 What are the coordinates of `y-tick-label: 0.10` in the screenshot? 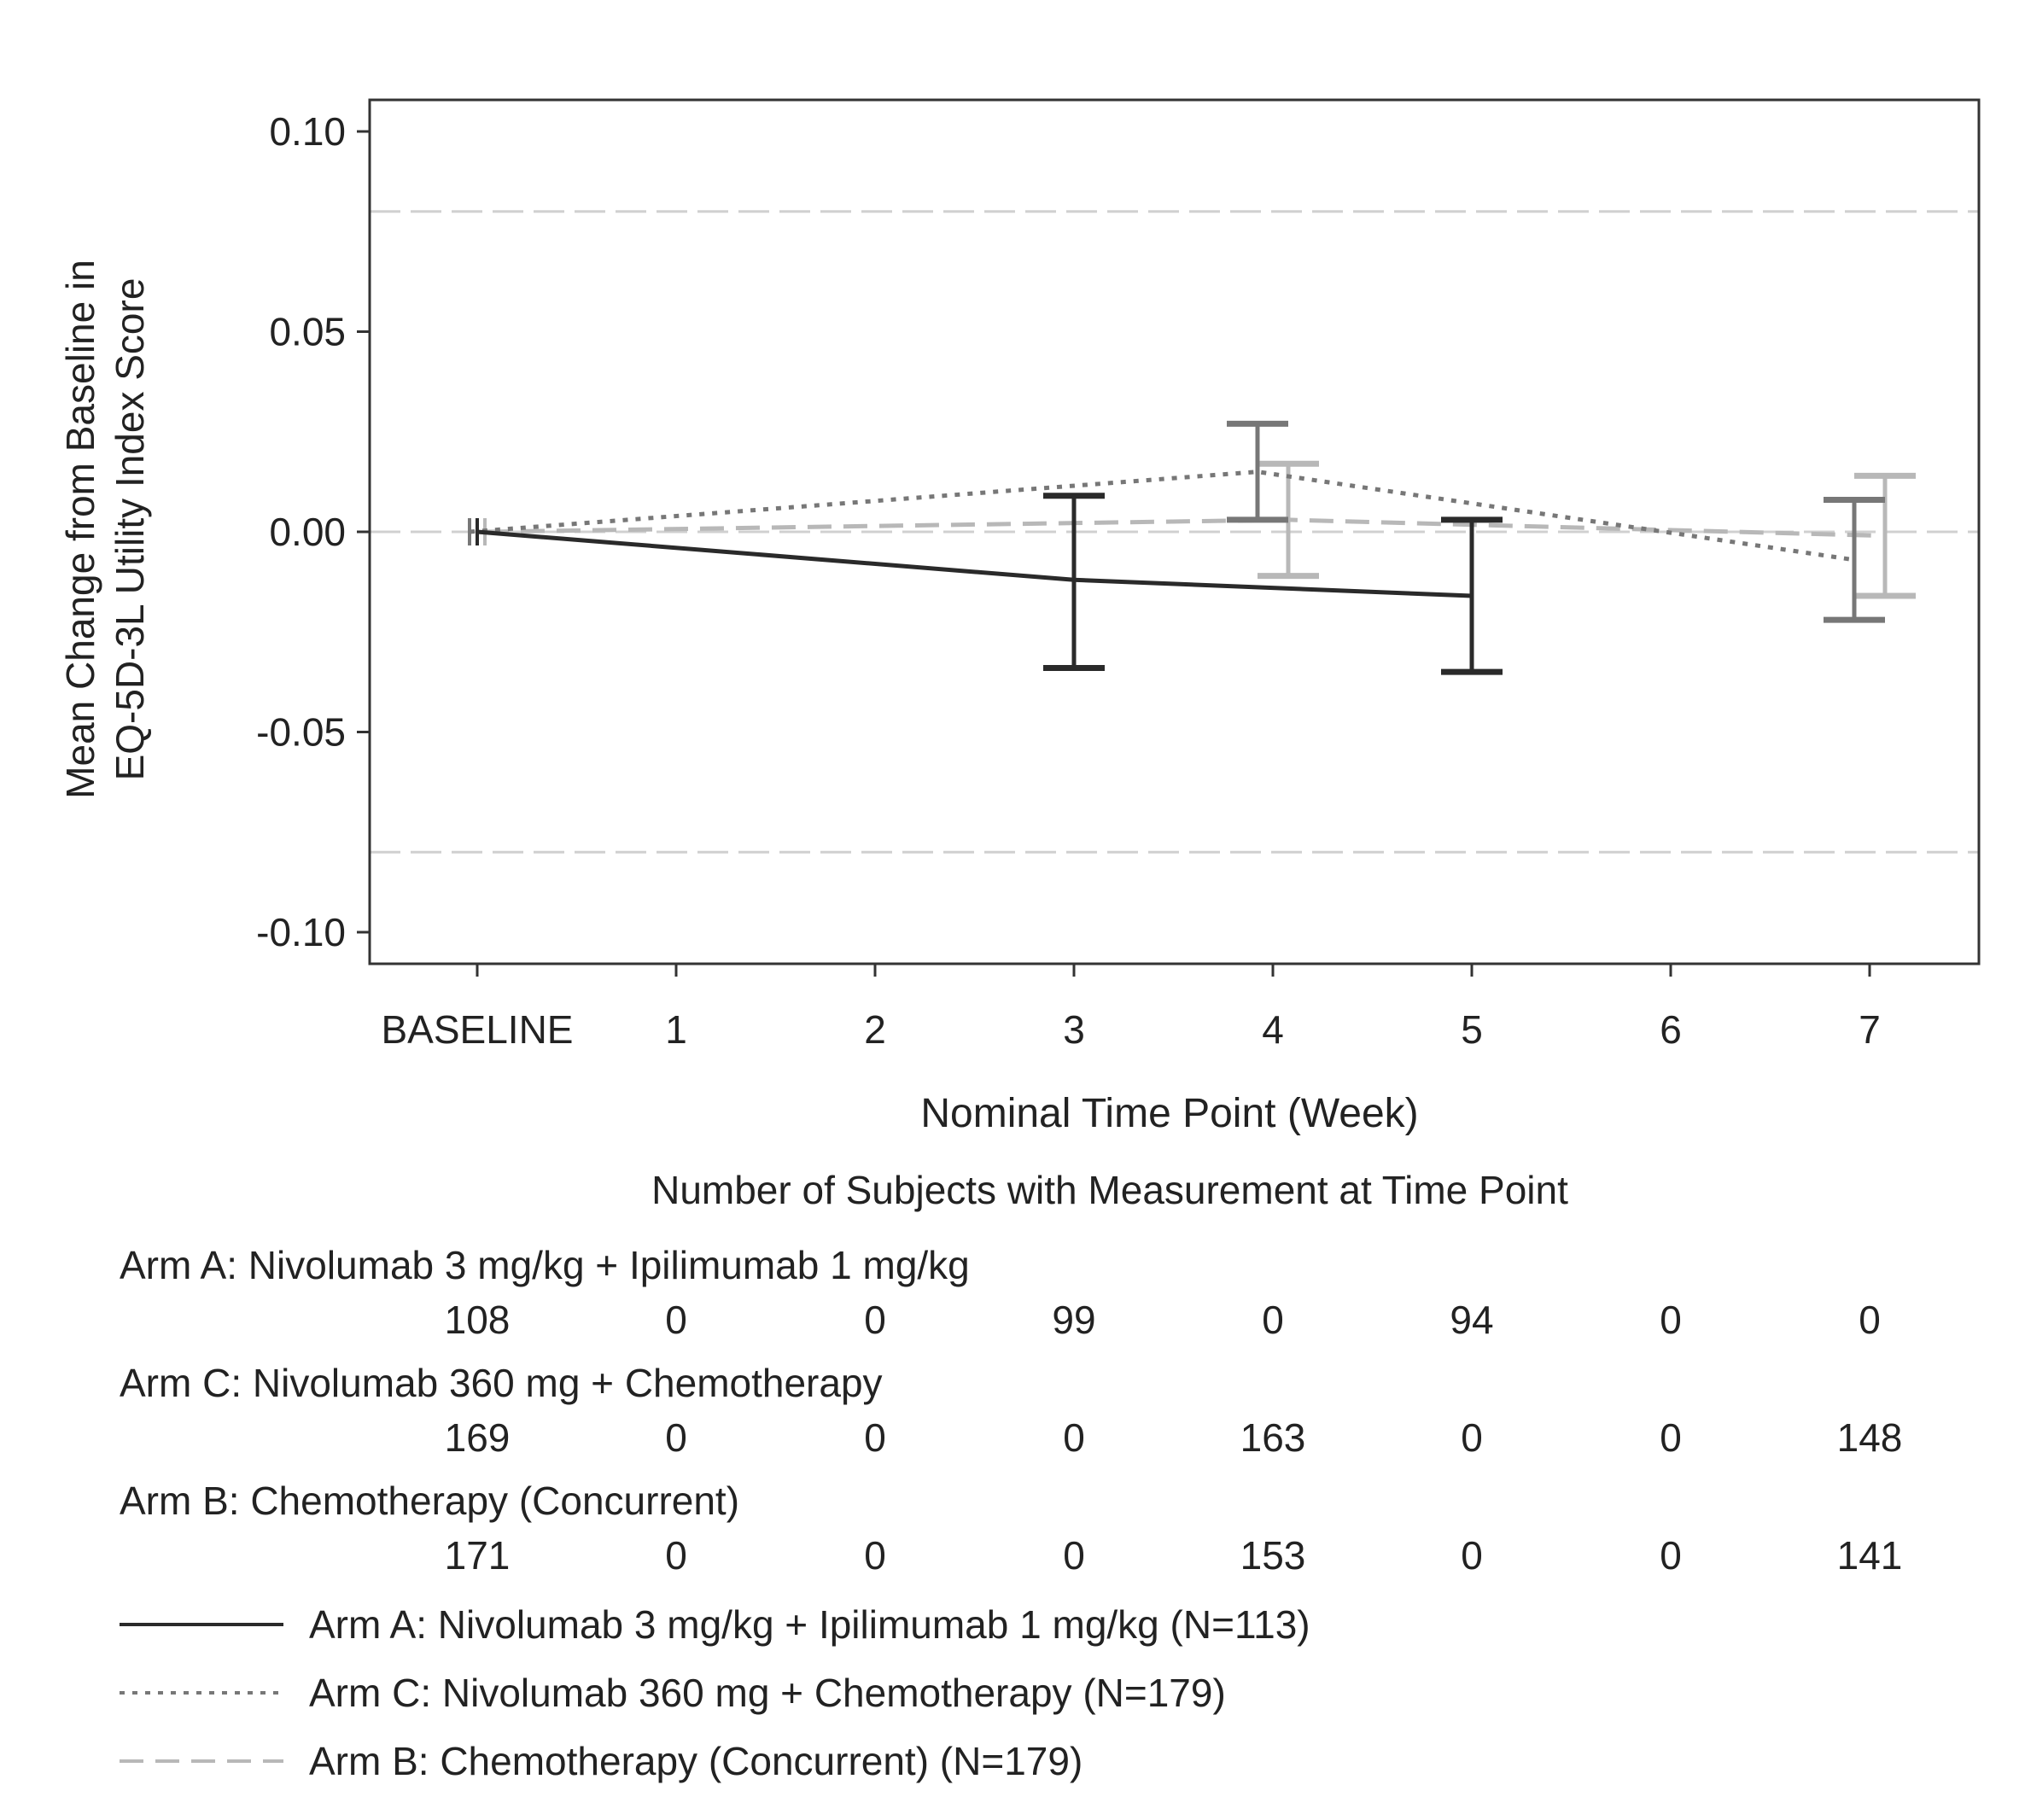 It's located at (307, 131).